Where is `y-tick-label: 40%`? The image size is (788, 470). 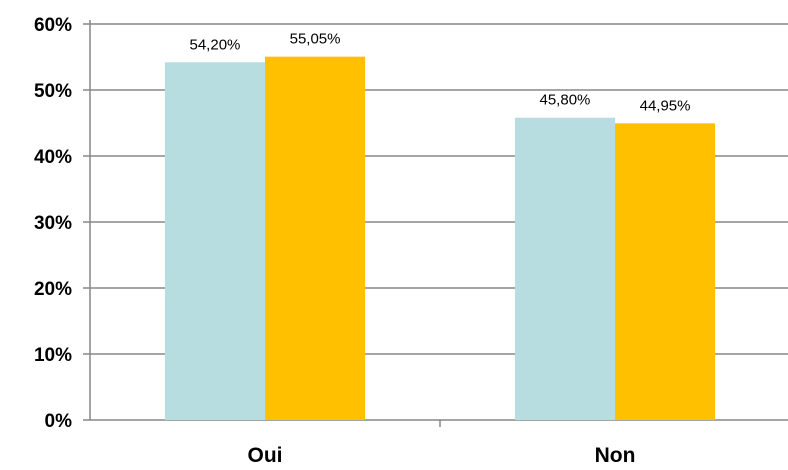
y-tick-label: 40% is located at coordinates (53, 157).